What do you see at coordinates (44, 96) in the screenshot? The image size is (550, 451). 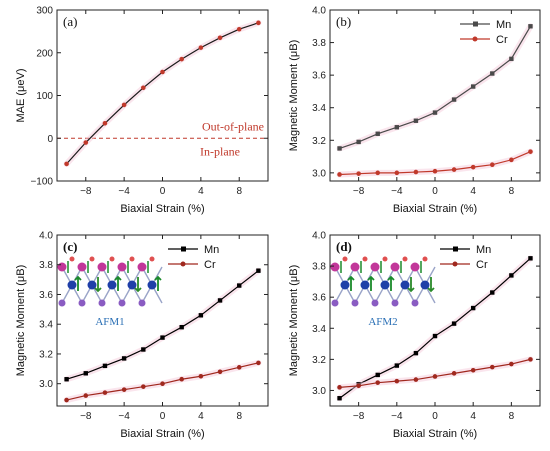 I see `y-tick-label: 100` at bounding box center [44, 96].